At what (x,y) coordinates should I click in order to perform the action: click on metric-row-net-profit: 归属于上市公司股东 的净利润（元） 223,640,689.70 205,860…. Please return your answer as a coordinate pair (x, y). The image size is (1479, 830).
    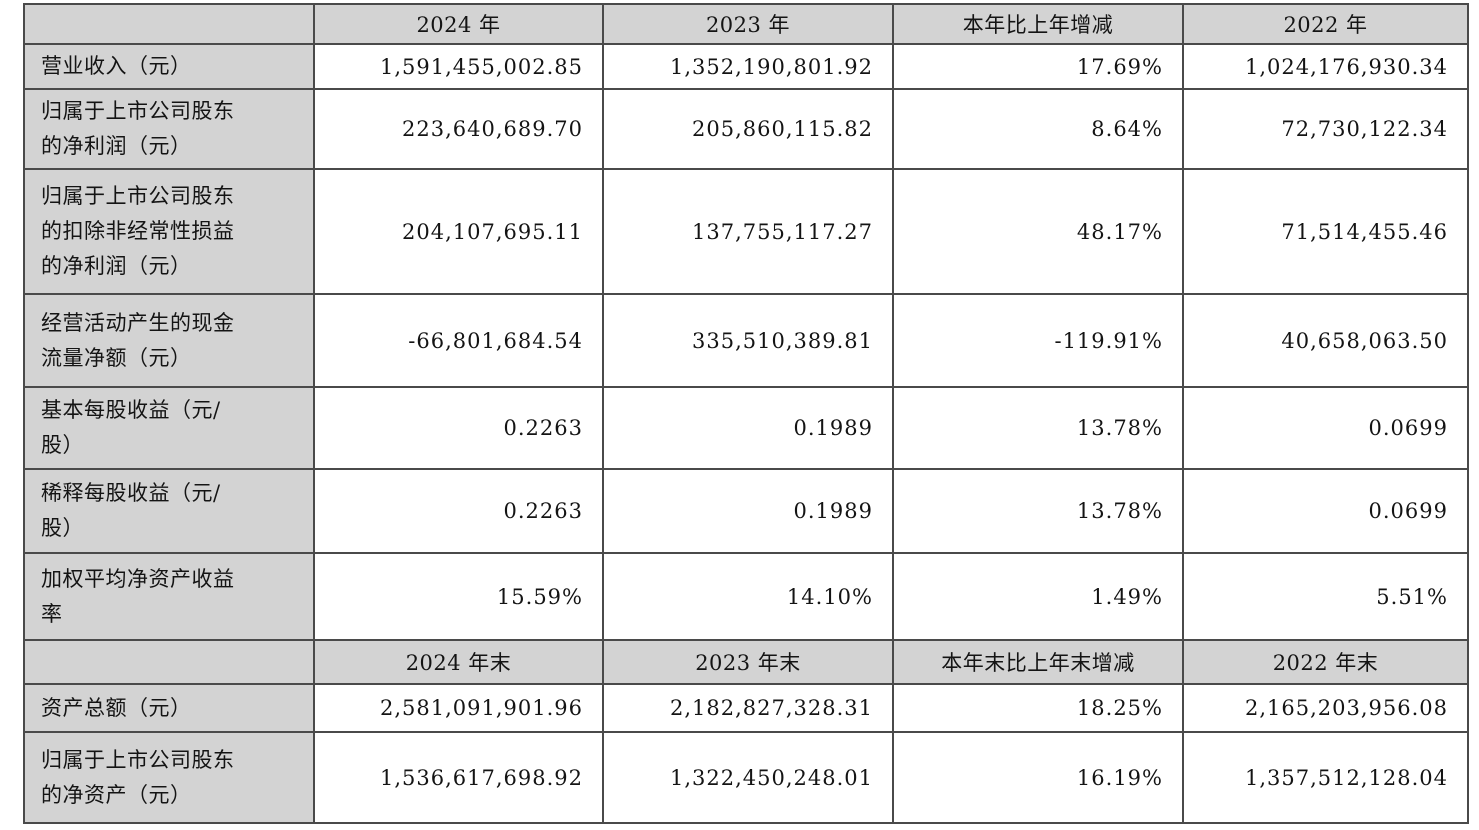
    Looking at the image, I should click on (746, 129).